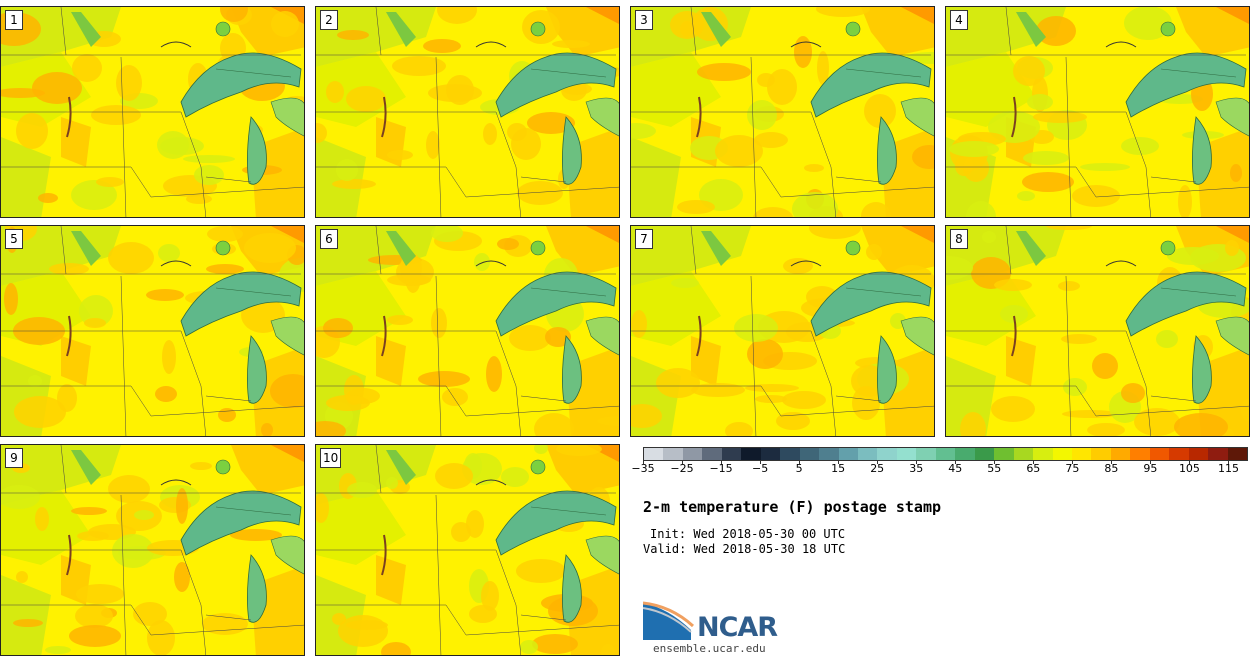 The height and width of the screenshot is (657, 1260). Describe the element at coordinates (838, 468) in the screenshot. I see `colorbar-tick-label: 15` at that location.